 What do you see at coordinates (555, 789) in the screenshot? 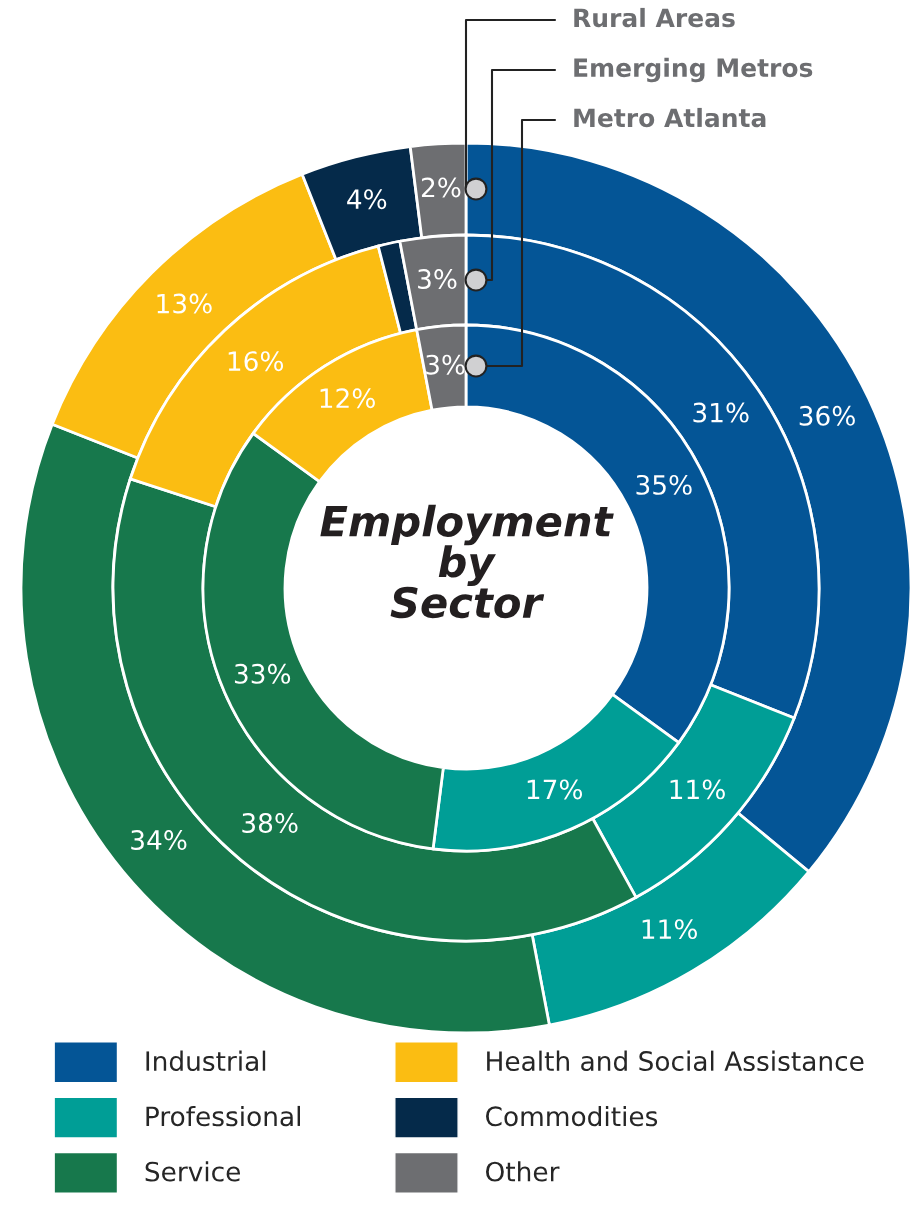
I see `data-label: 17%` at bounding box center [555, 789].